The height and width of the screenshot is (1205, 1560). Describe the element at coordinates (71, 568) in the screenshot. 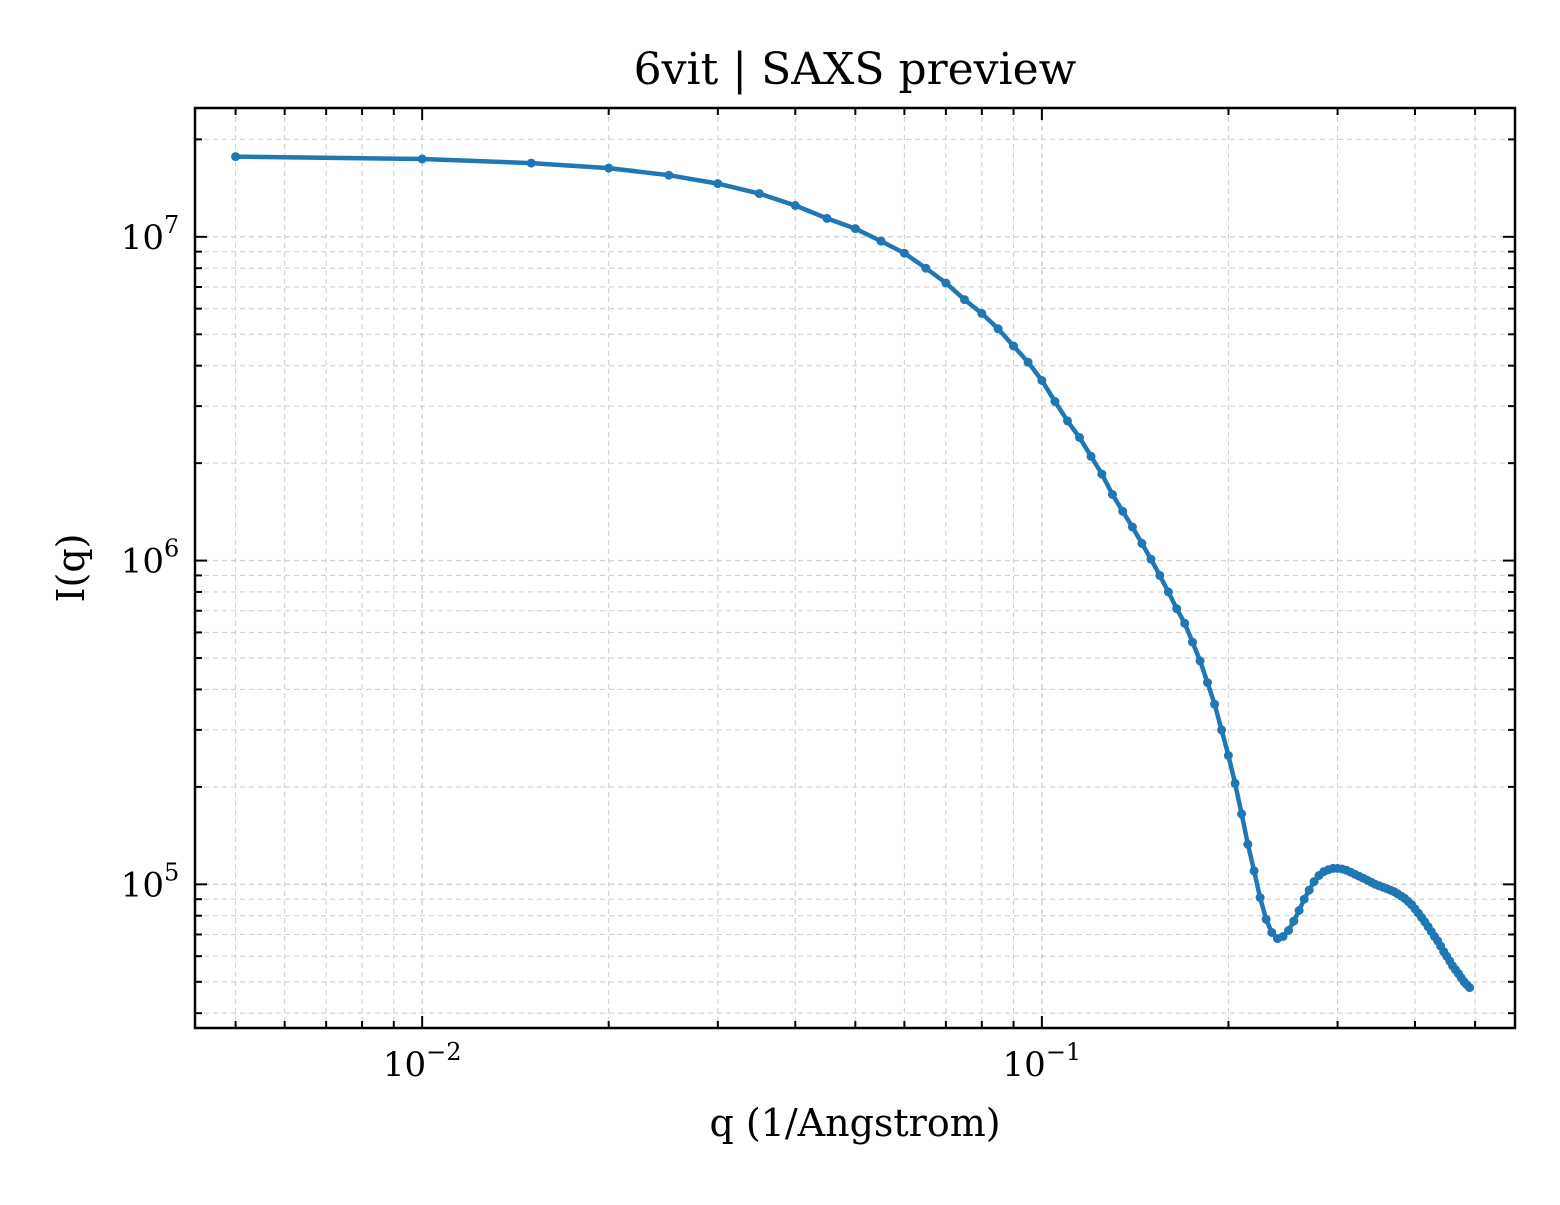

I see `y-axis-label: I(q)` at that location.